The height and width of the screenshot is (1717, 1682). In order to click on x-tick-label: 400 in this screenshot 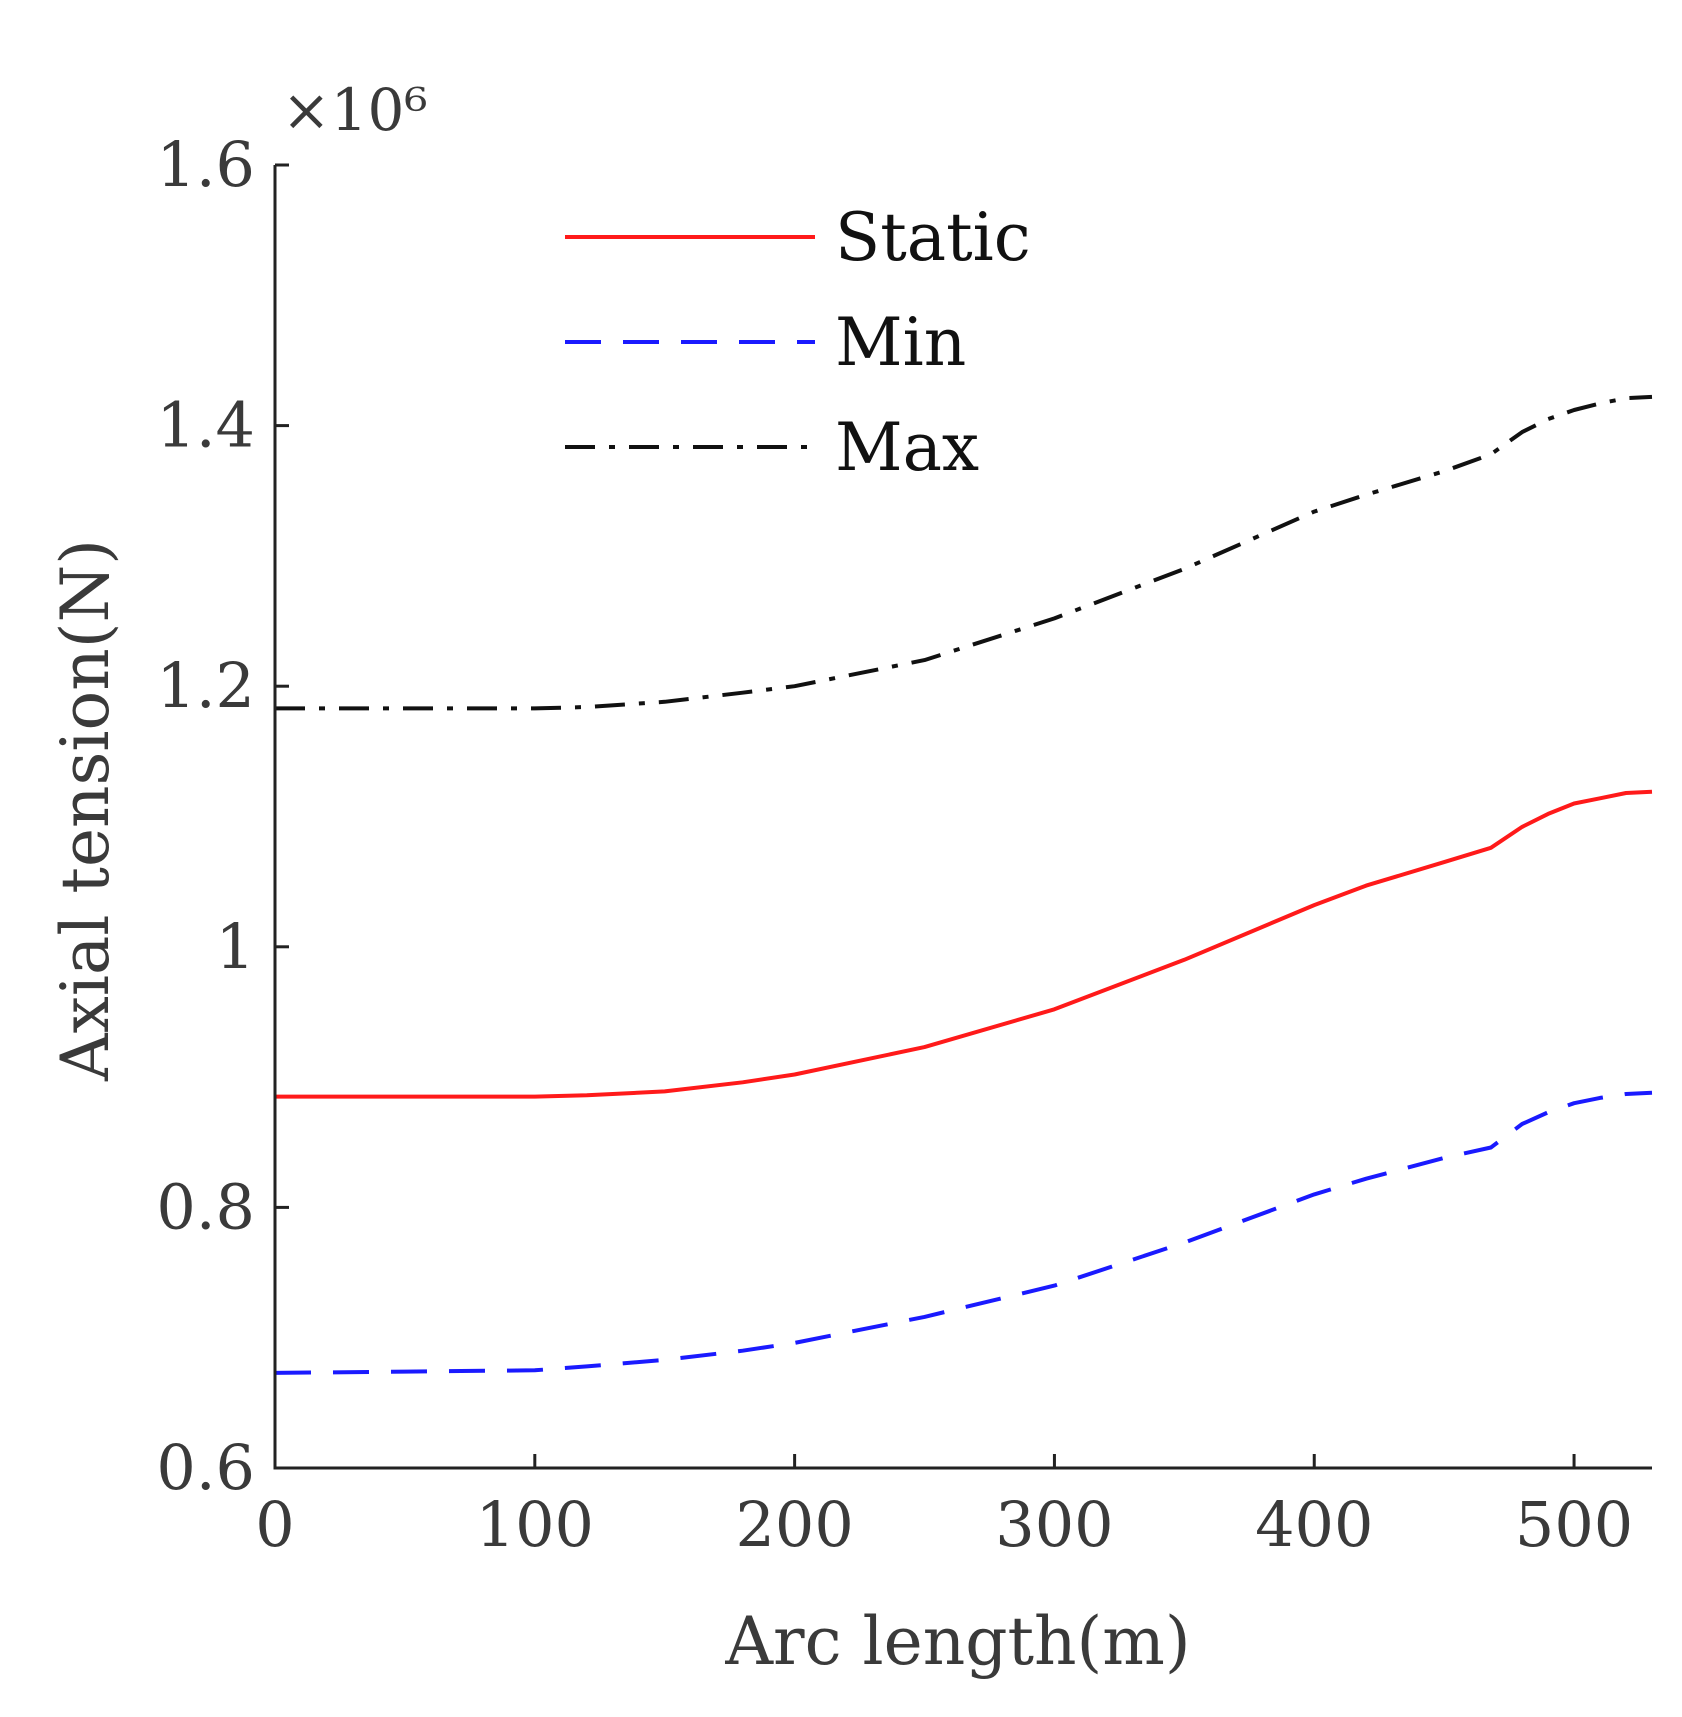, I will do `click(1314, 1524)`.